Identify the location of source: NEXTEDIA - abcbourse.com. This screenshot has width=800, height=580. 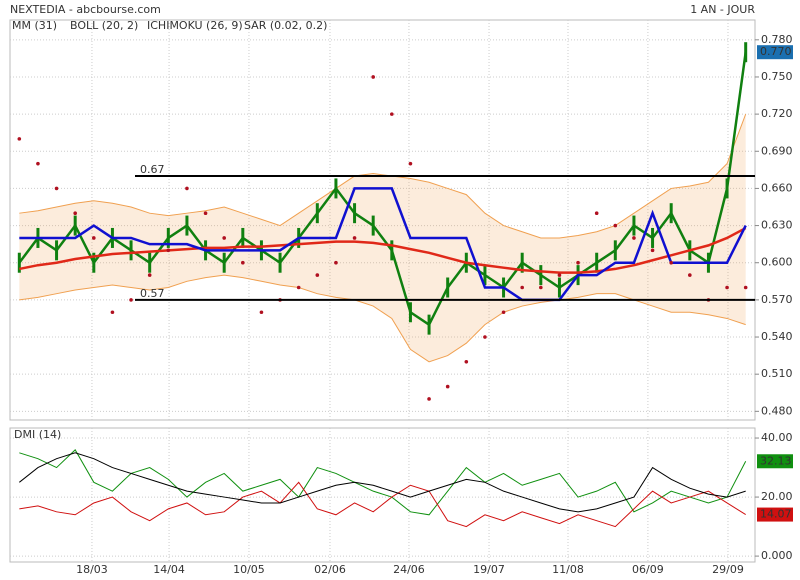
(85, 9).